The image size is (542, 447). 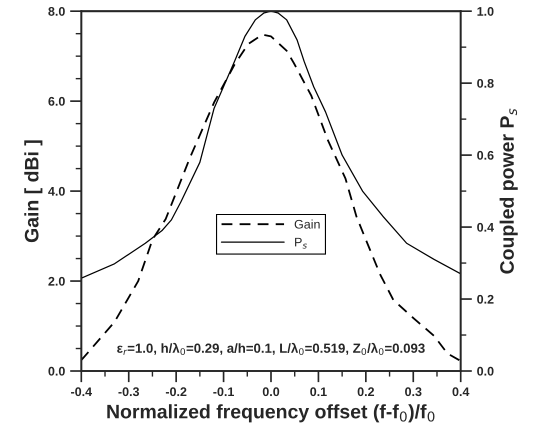 I want to click on x-tick-label: -0.4, so click(x=81, y=391).